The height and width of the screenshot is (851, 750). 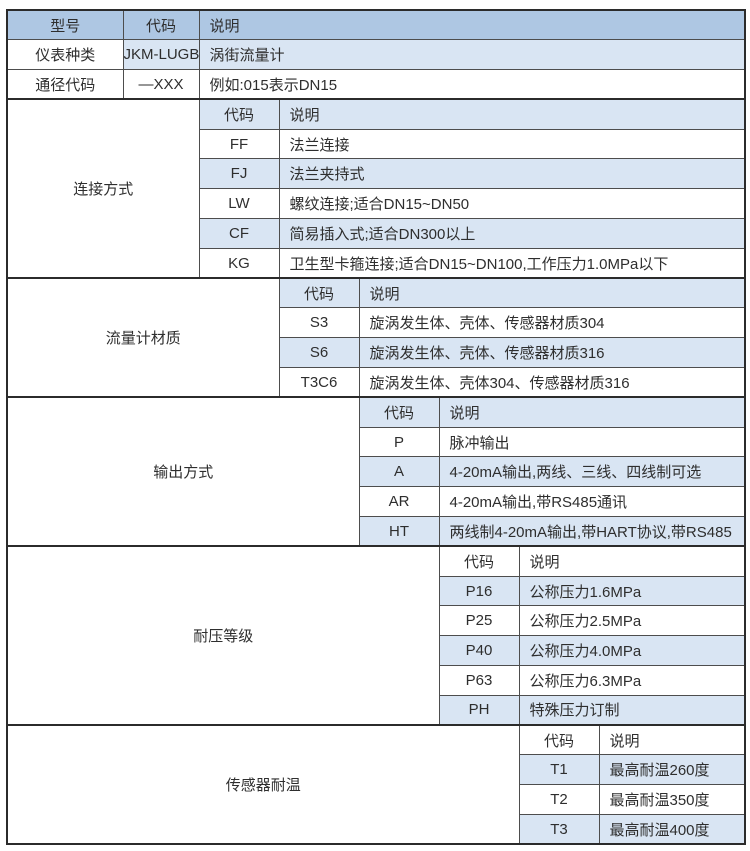 I want to click on row-label: 仪表种类, so click(x=65, y=55).